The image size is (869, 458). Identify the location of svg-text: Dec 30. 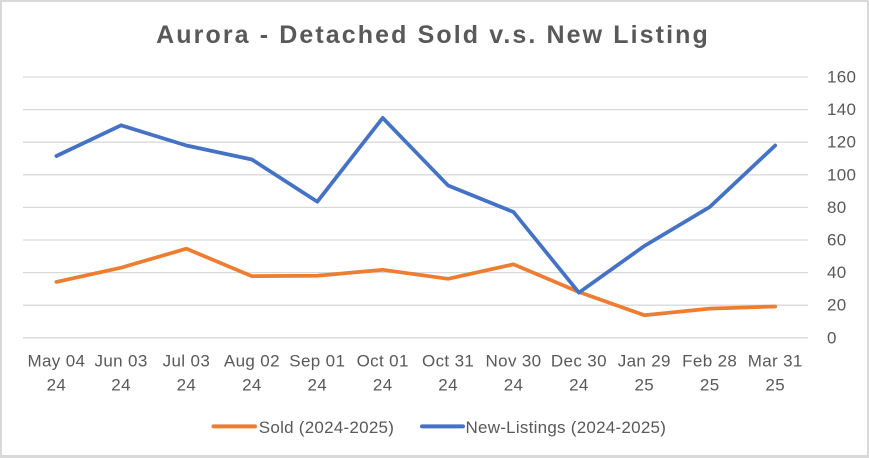
(579, 361).